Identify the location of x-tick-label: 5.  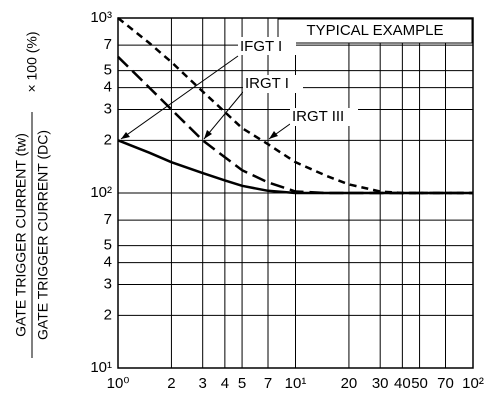
(242, 383).